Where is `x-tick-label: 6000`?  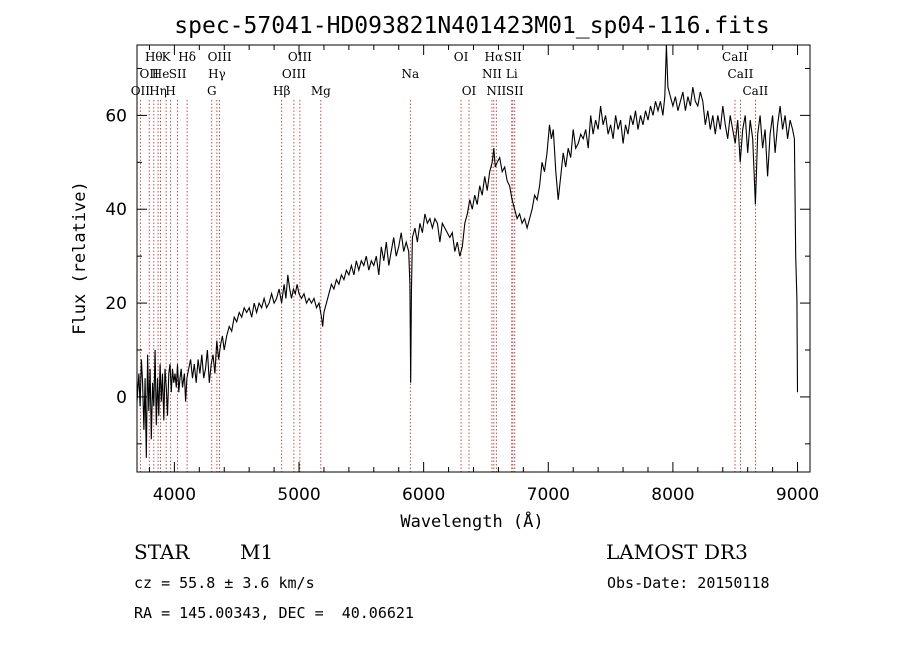 x-tick-label: 6000 is located at coordinates (423, 495).